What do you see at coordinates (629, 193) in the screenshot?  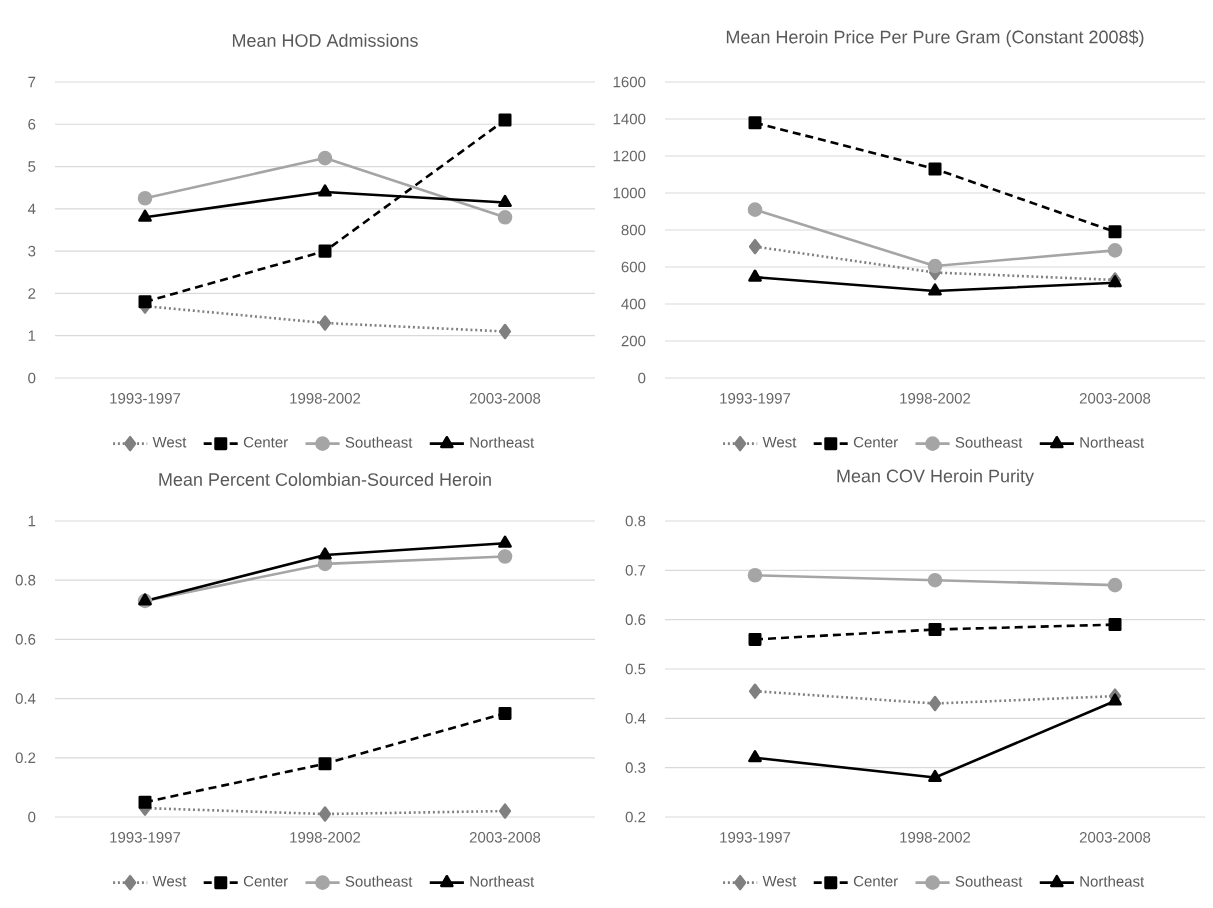 I see `y-tick-label: 1000` at bounding box center [629, 193].